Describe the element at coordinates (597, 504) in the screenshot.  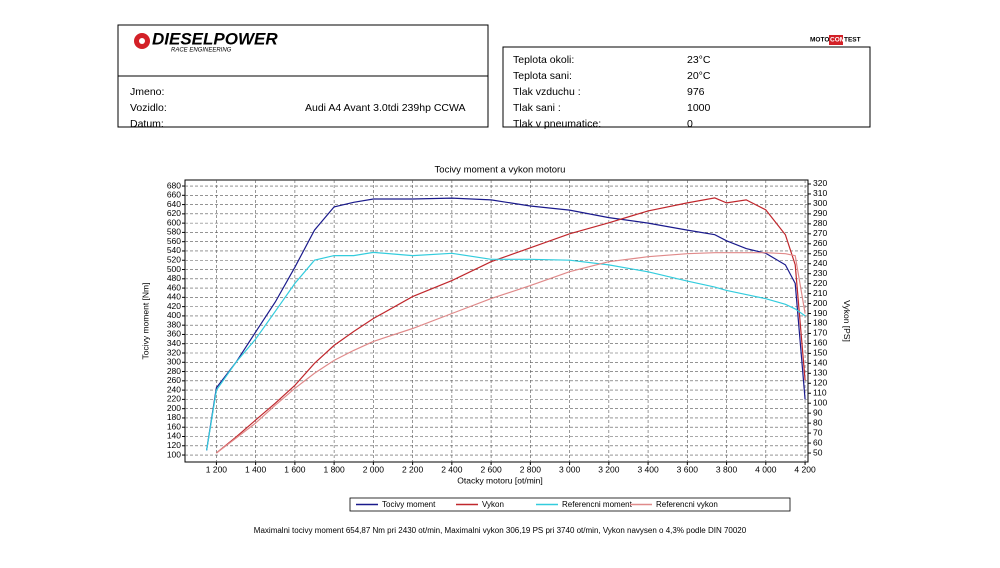
I see `legend-label: Referencni moment` at that location.